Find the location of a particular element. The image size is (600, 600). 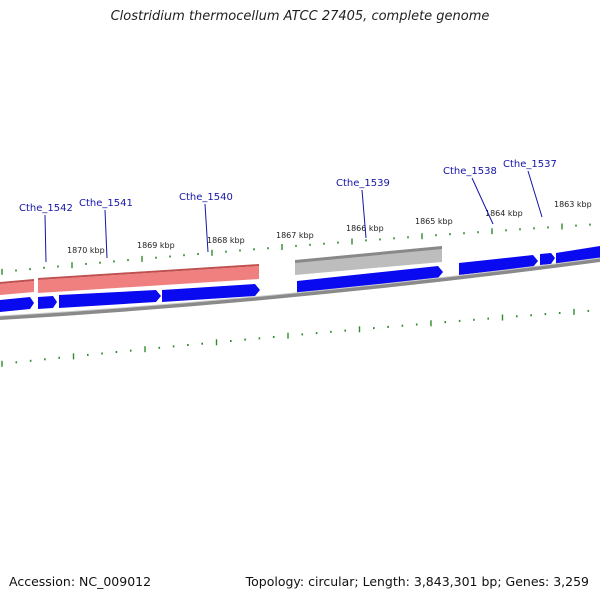

genome-backbone is located at coordinates (300, 289).